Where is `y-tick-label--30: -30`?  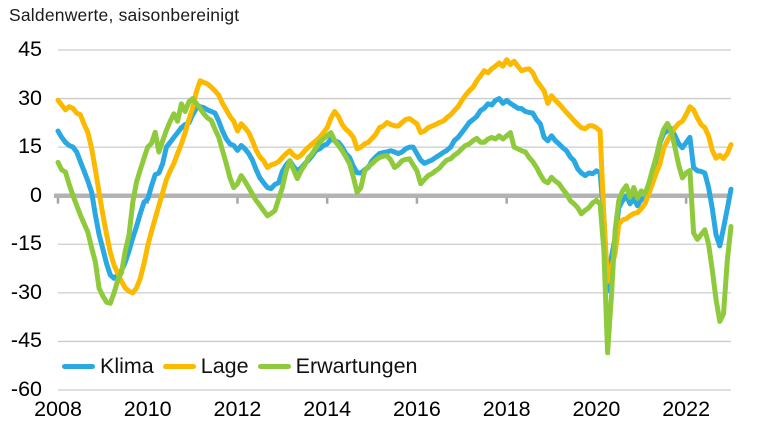 y-tick-label--30: -30 is located at coordinates (26, 291).